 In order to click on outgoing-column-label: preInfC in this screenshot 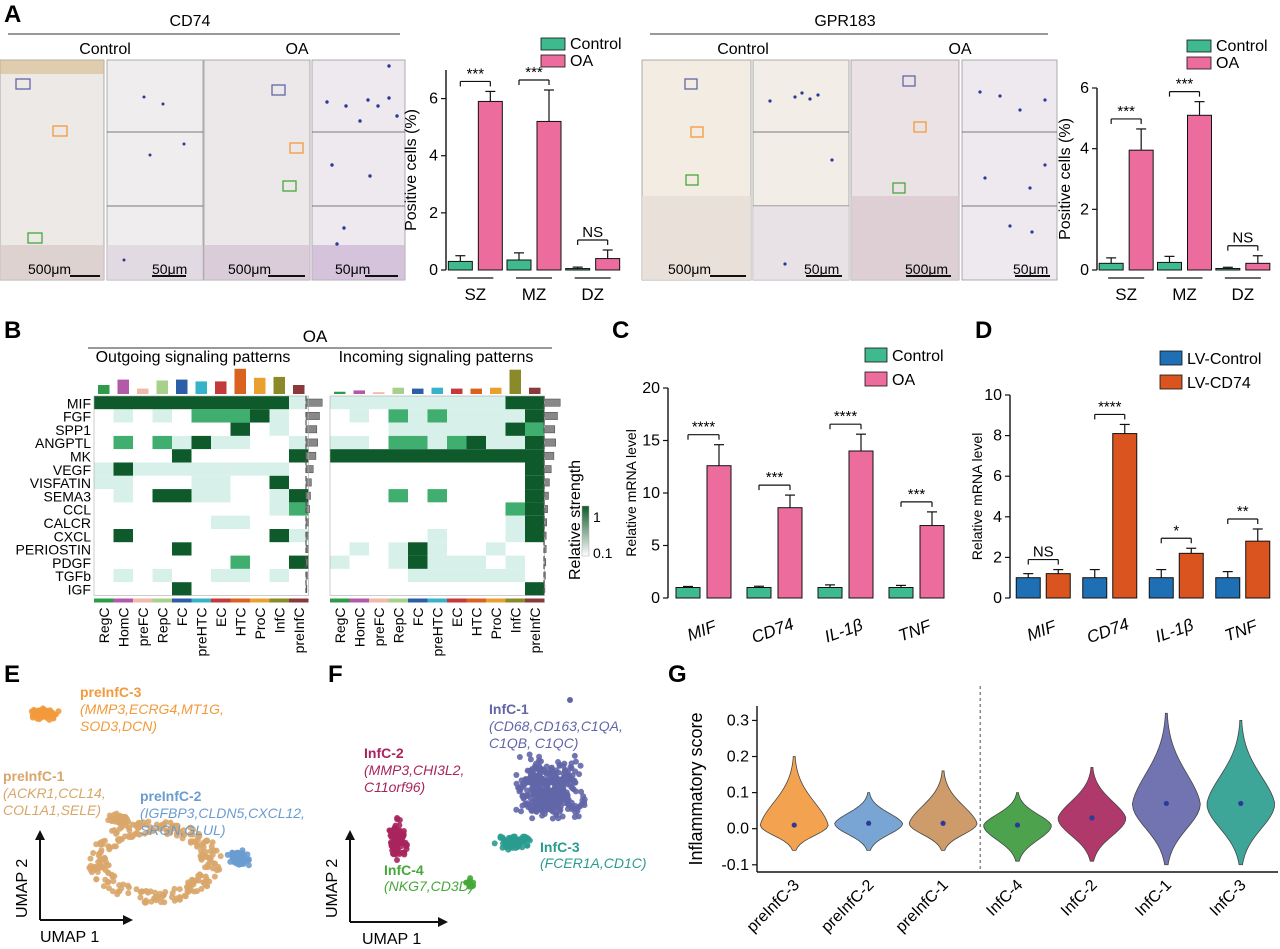, I will do `click(299, 631)`.